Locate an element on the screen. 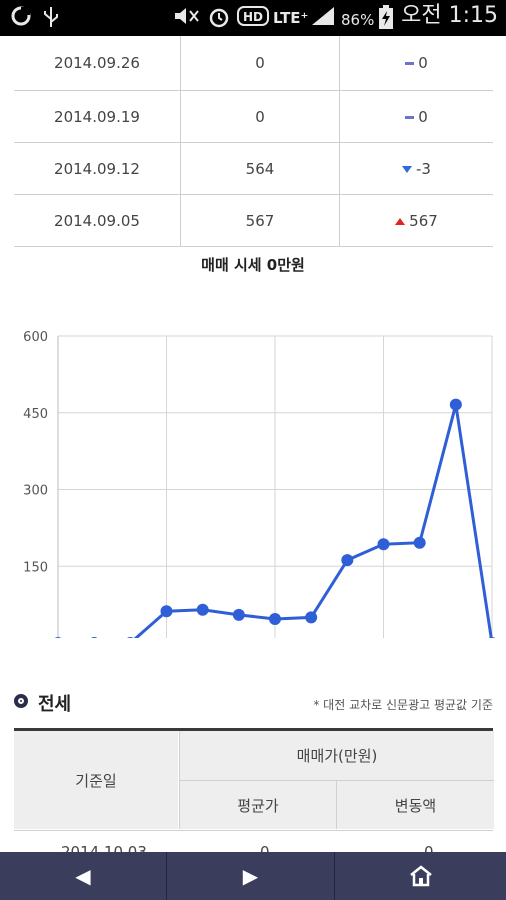 The image size is (506, 900). table-row: 2014.09.19 0 0 is located at coordinates (253, 116).